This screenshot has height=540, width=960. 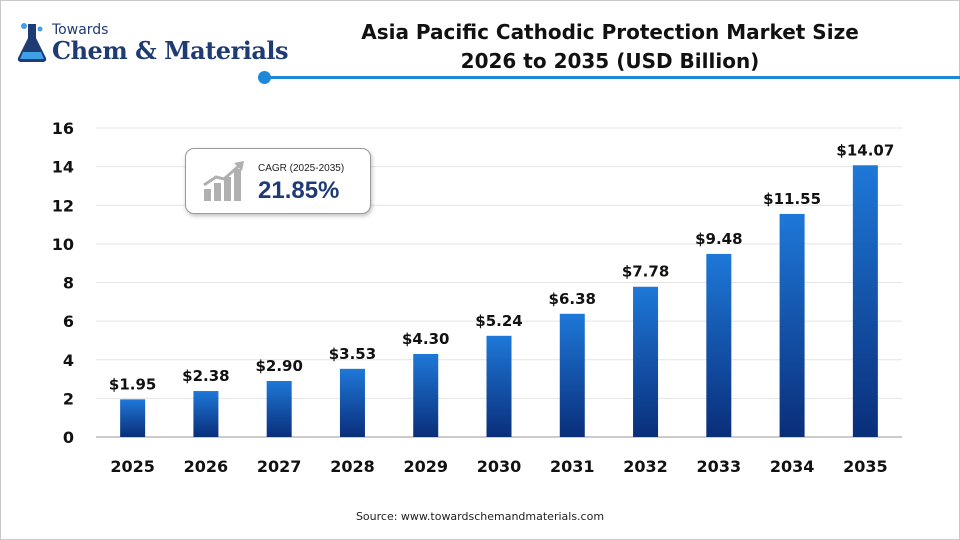 What do you see at coordinates (68, 283) in the screenshot?
I see `y-tick-label: 8` at bounding box center [68, 283].